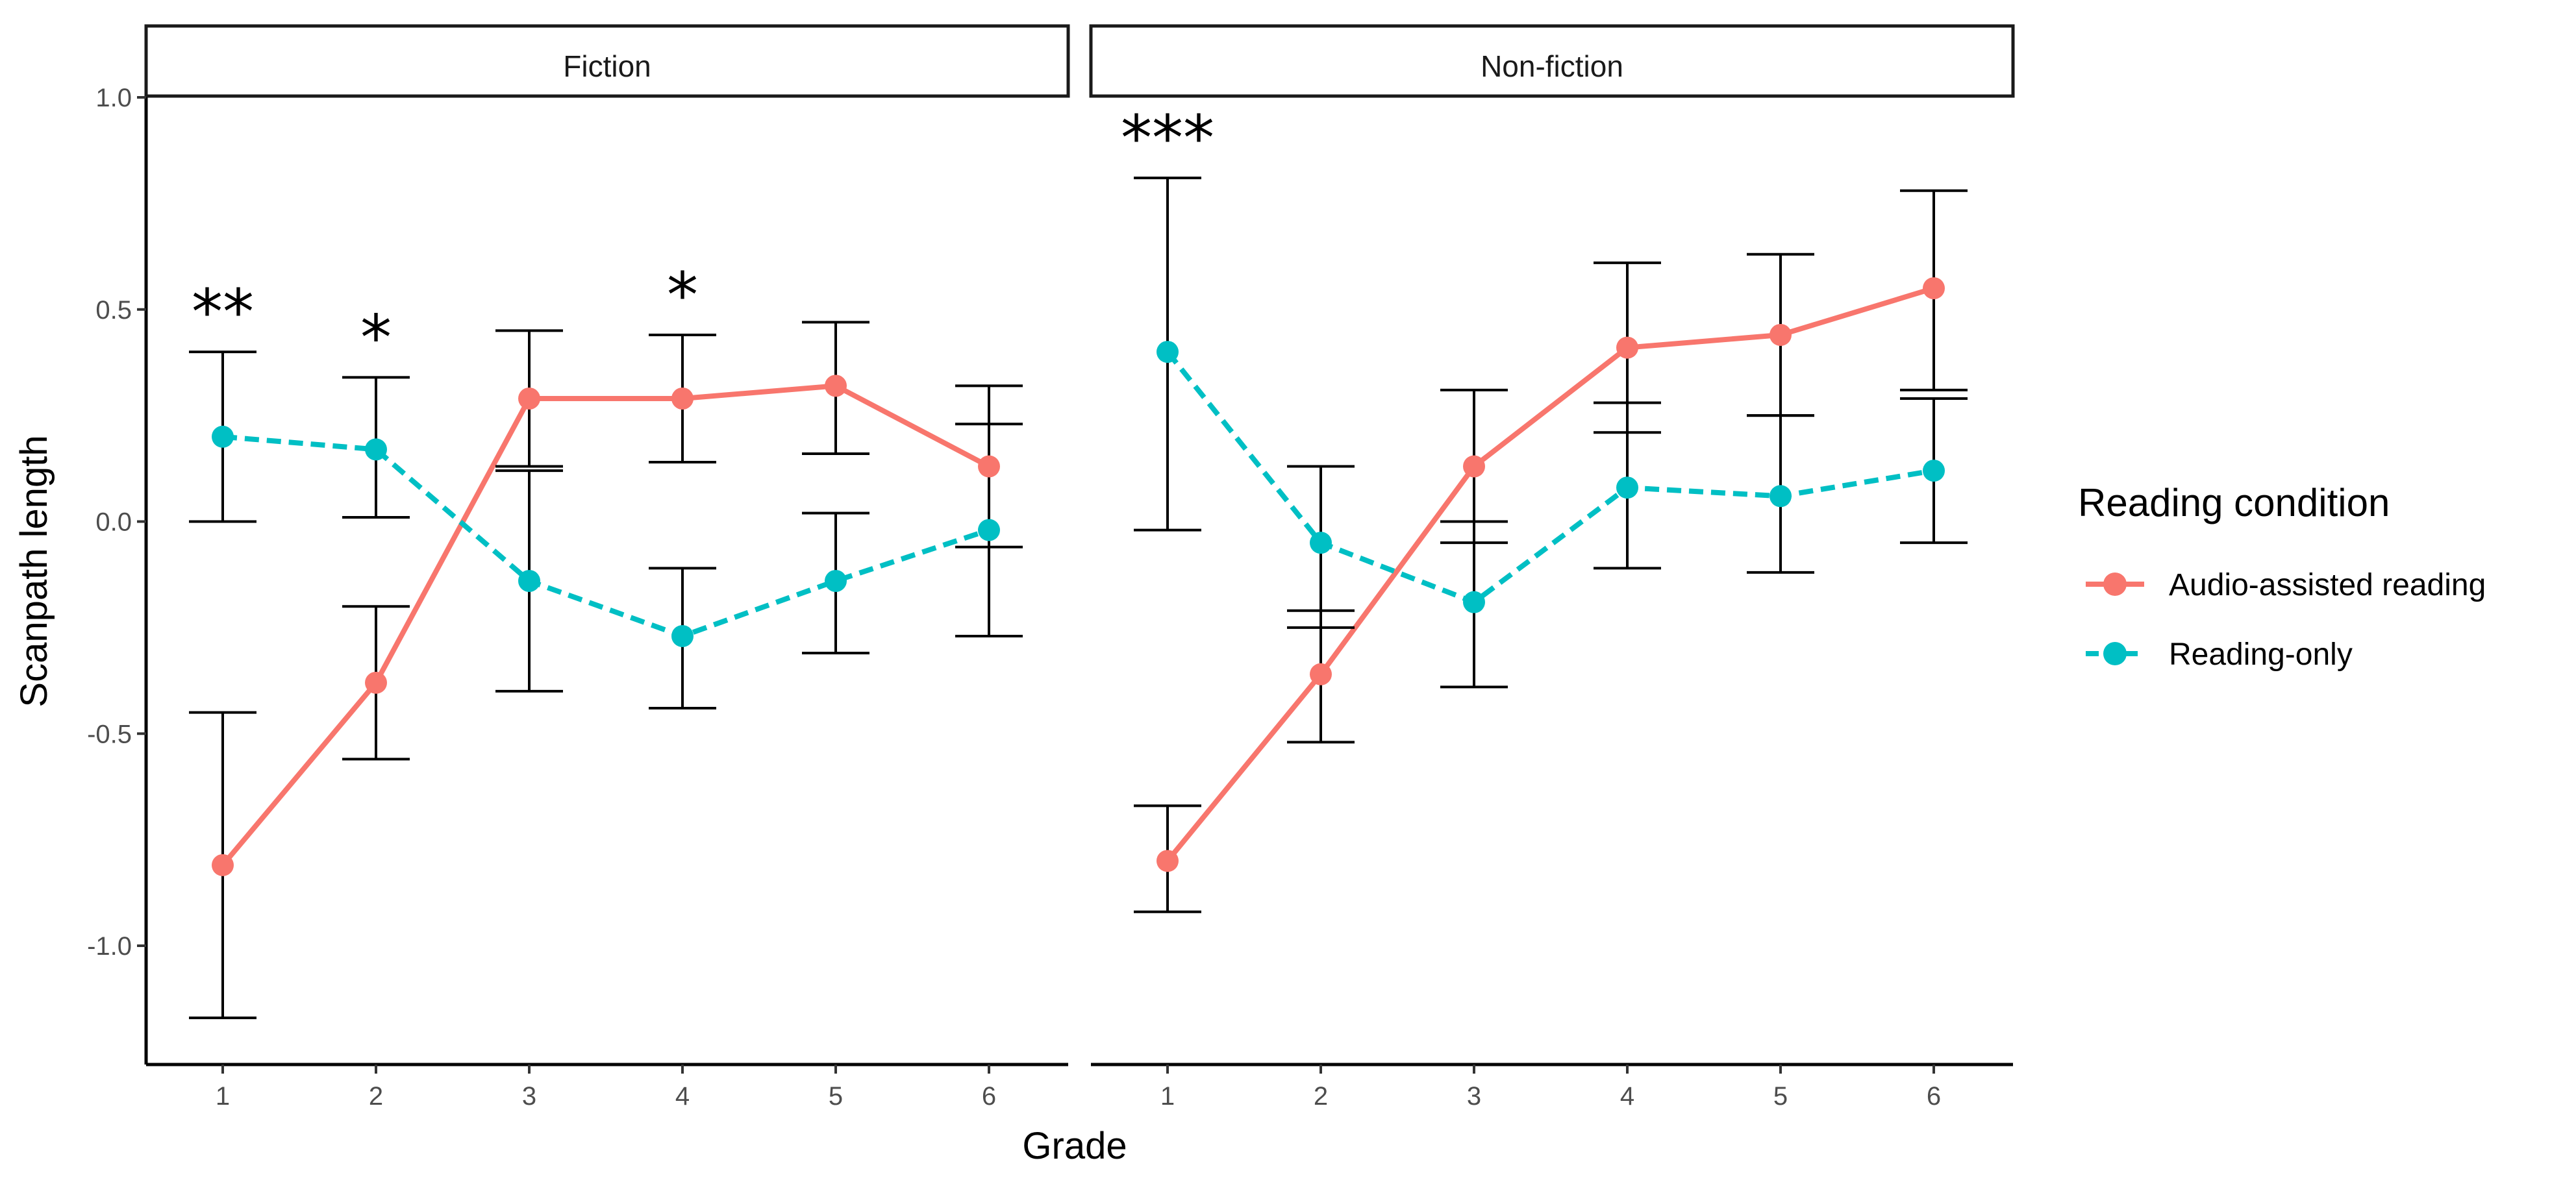 This screenshot has width=2576, height=1182. I want to click on legend-key-audio-marker, so click(2115, 584).